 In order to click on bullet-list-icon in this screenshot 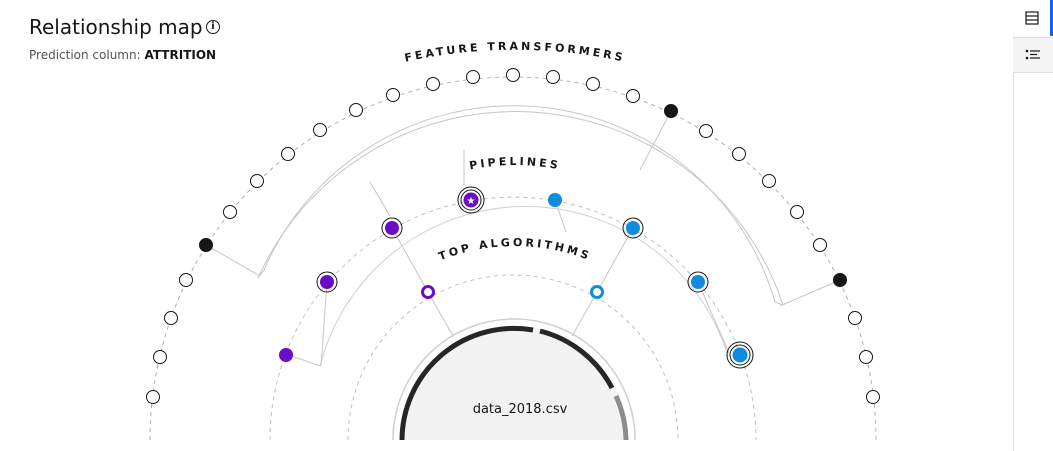, I will do `click(1032, 54)`.